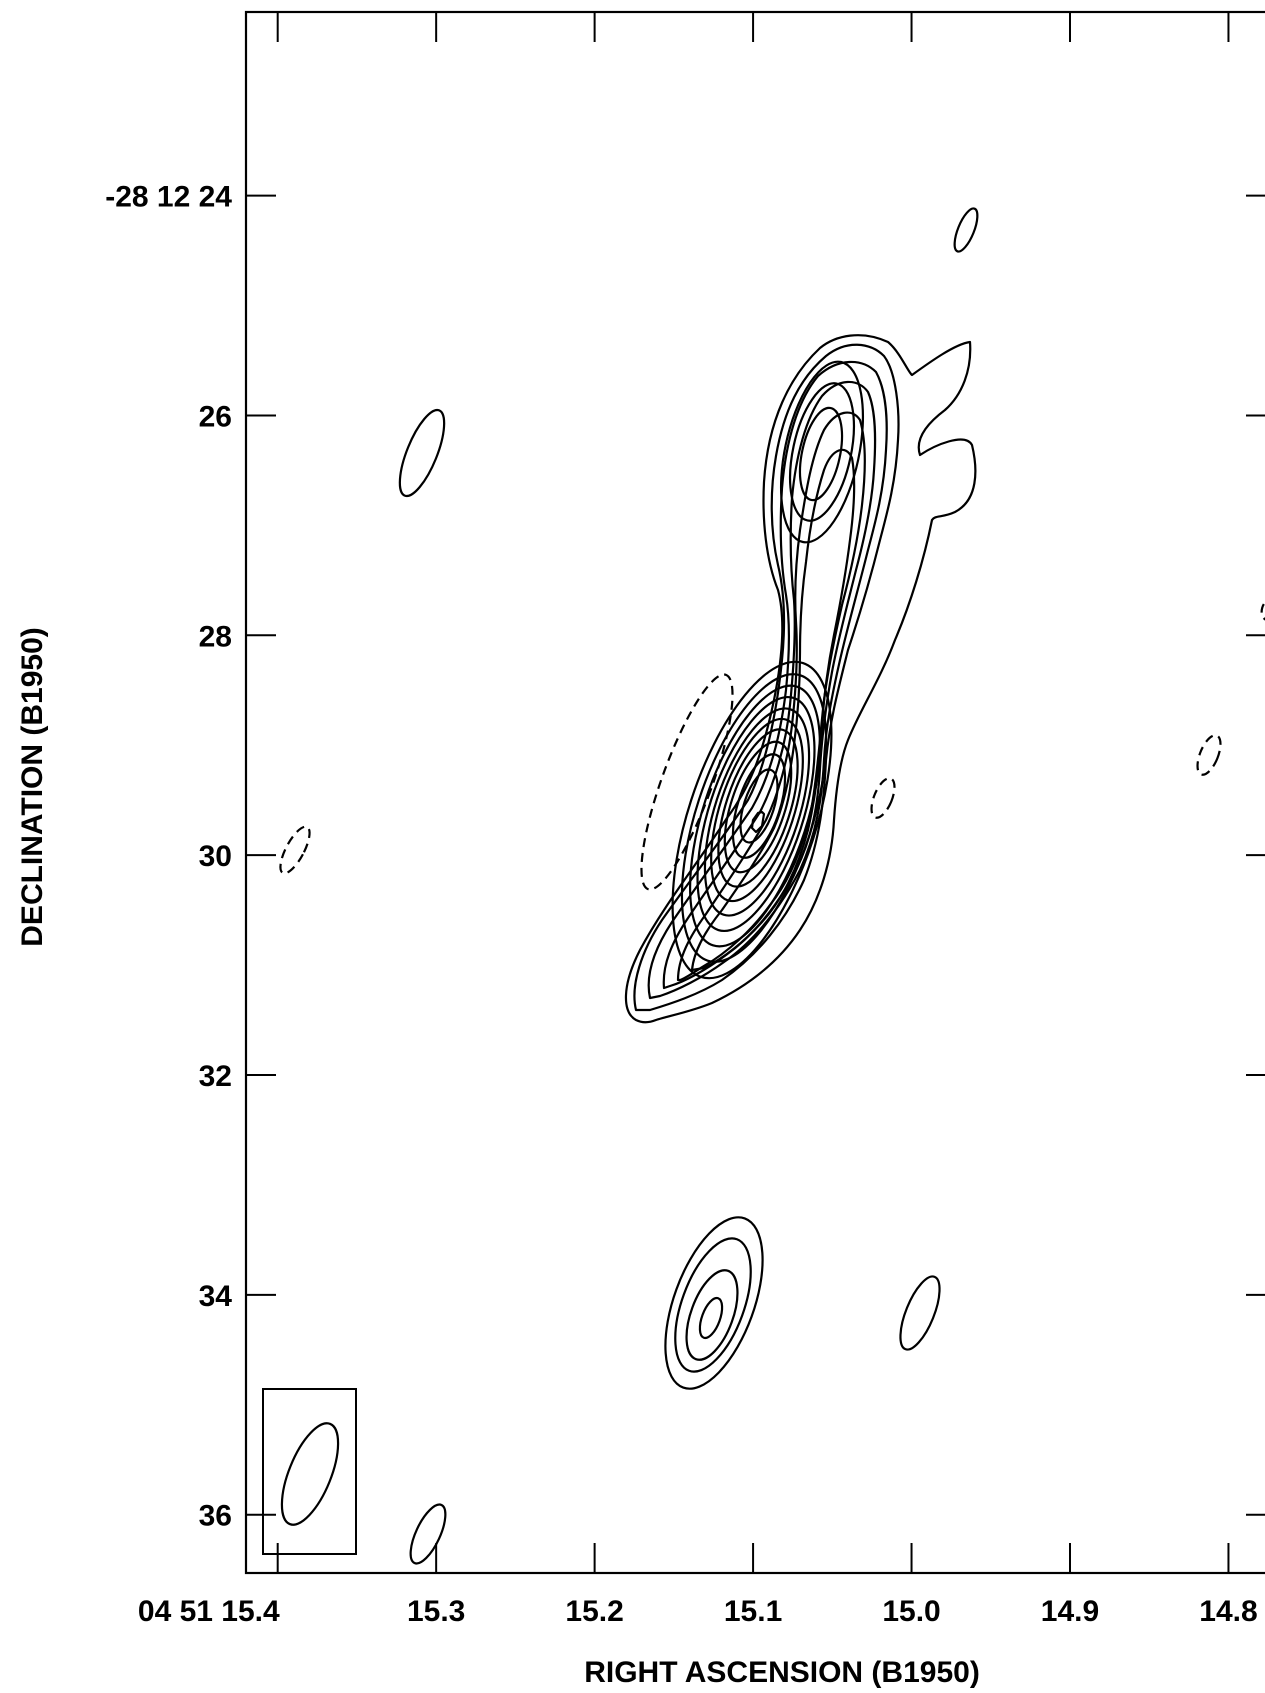 This screenshot has width=1265, height=1693. I want to click on isolated-contour-ne, so click(966, 230).